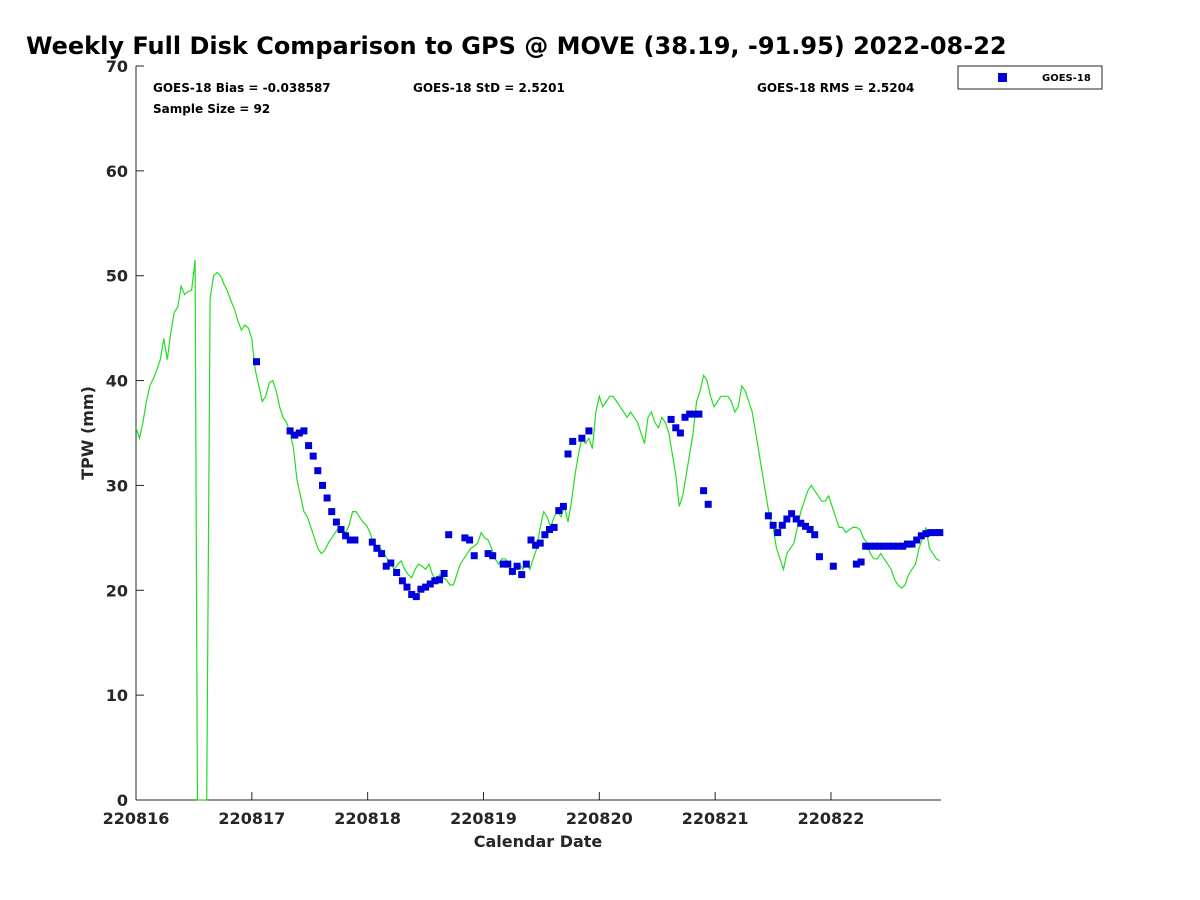 This screenshot has width=1200, height=900. I want to click on x-tick-label: 220816, so click(136, 818).